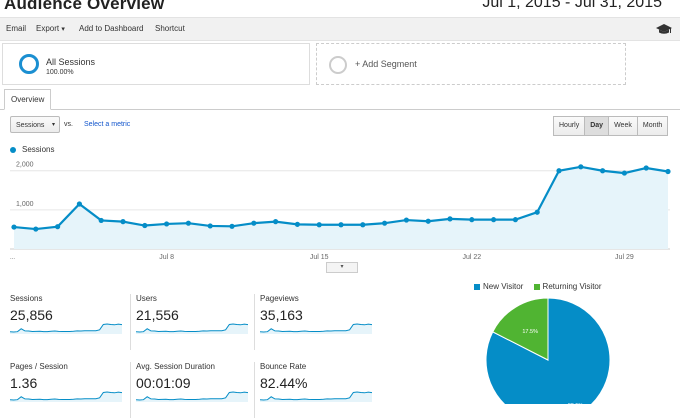  What do you see at coordinates (157, 315) in the screenshot?
I see `metric-value: 21,556` at bounding box center [157, 315].